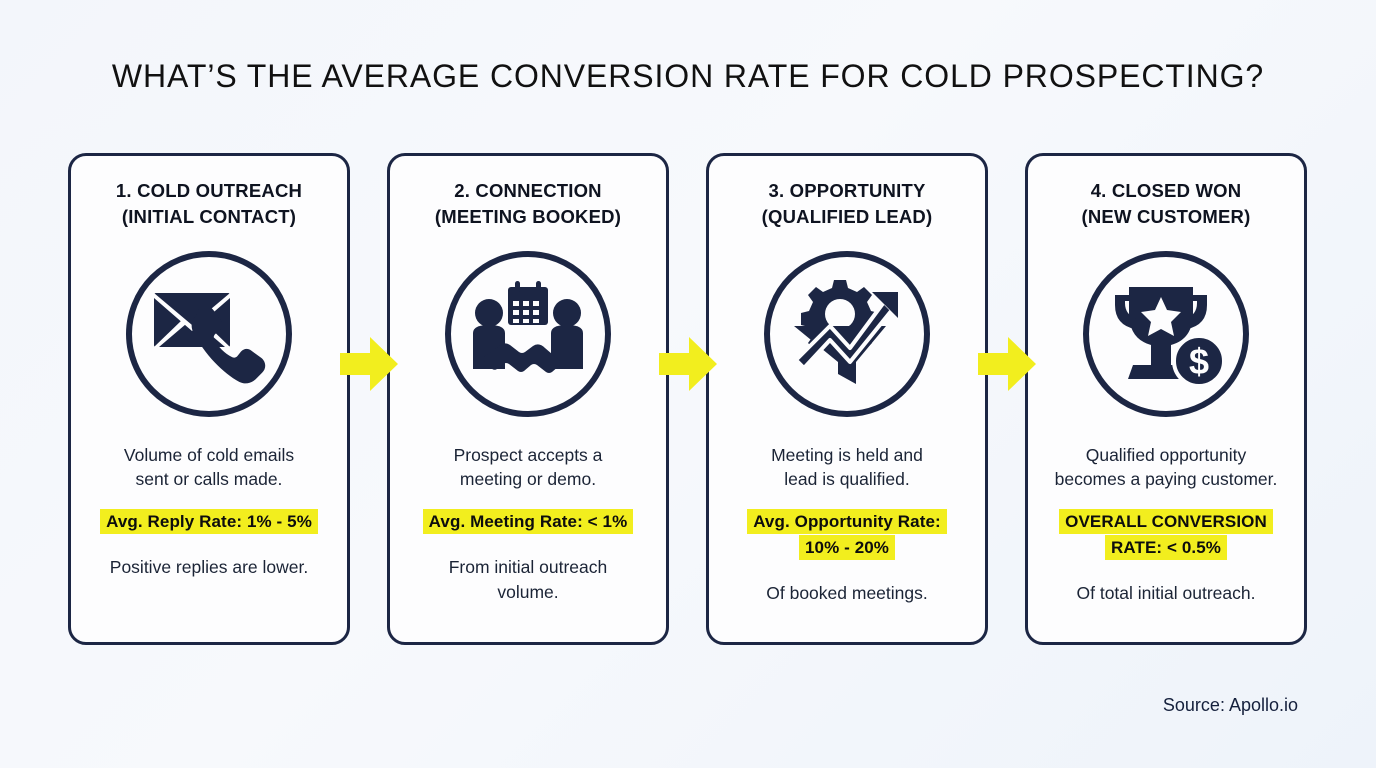 The image size is (1376, 768). What do you see at coordinates (1166, 333) in the screenshot?
I see `trophy-dollar-icon: $` at bounding box center [1166, 333].